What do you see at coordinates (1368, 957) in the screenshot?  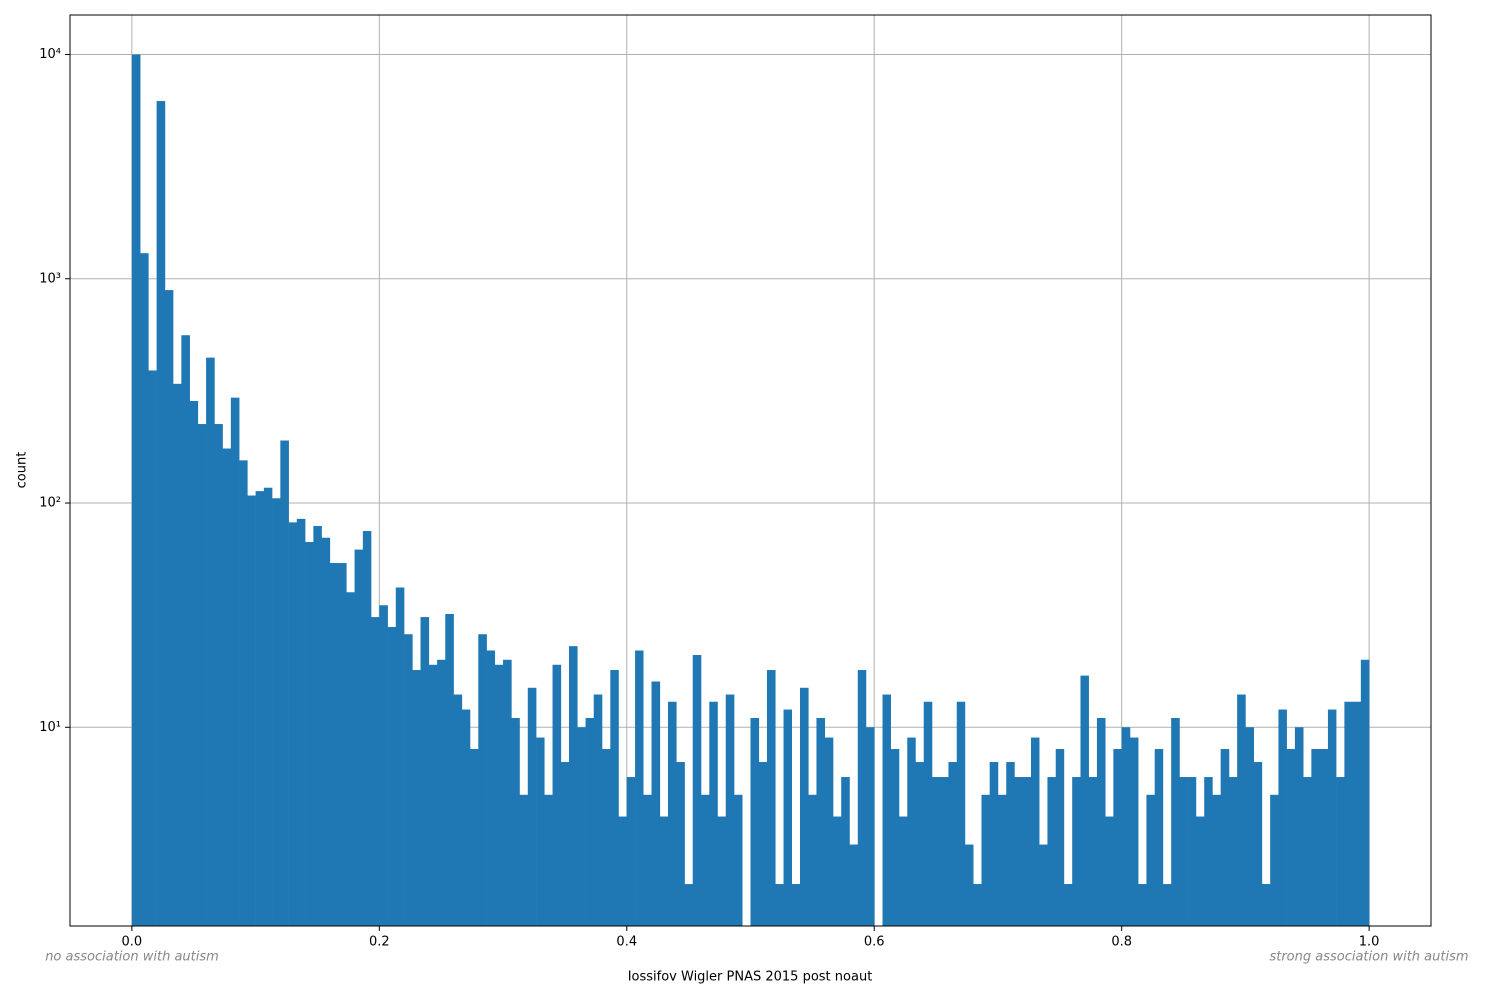 I see `annotation: strong association with autism` at bounding box center [1368, 957].